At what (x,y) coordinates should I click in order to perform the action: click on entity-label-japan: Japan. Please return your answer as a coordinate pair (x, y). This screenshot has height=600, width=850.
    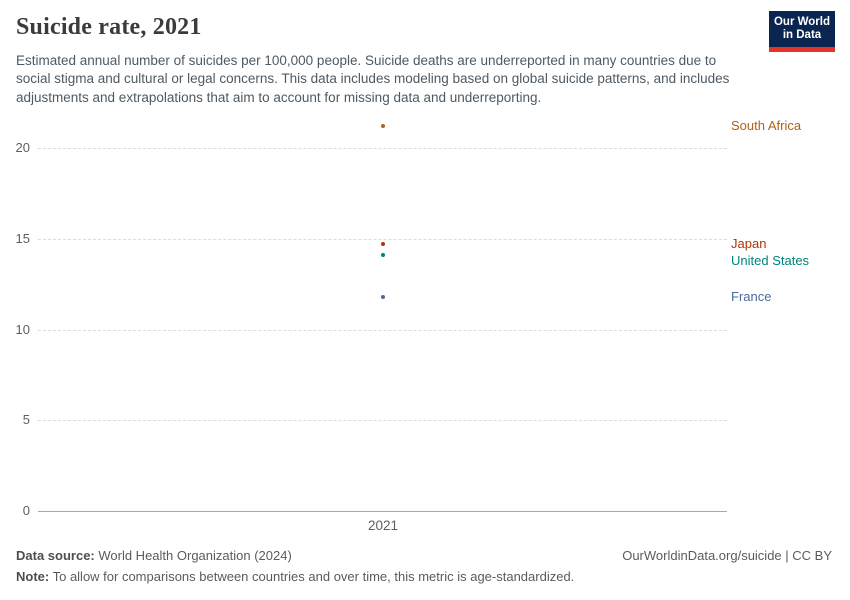
    Looking at the image, I should click on (749, 244).